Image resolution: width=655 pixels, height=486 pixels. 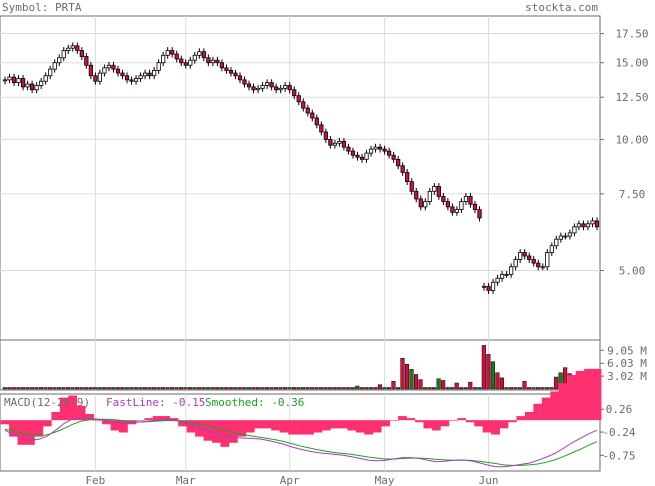 What do you see at coordinates (254, 402) in the screenshot?
I see `smoothed-legend: Smoothed: -0.36` at bounding box center [254, 402].